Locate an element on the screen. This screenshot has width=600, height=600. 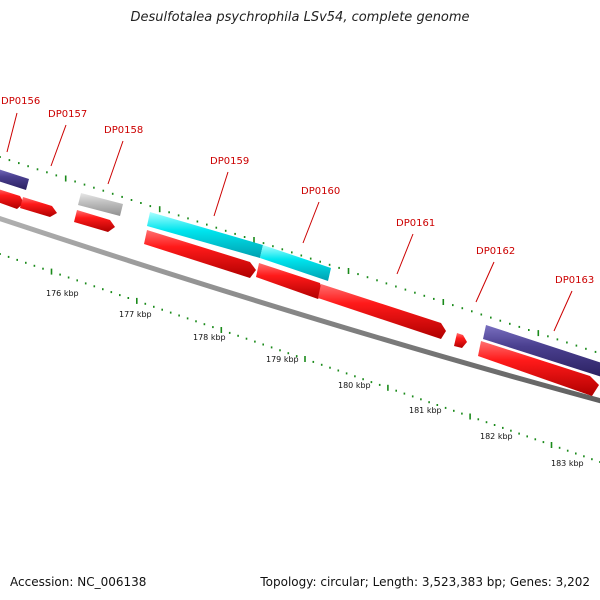
gene-label: DP0156 is located at coordinates (20, 101).